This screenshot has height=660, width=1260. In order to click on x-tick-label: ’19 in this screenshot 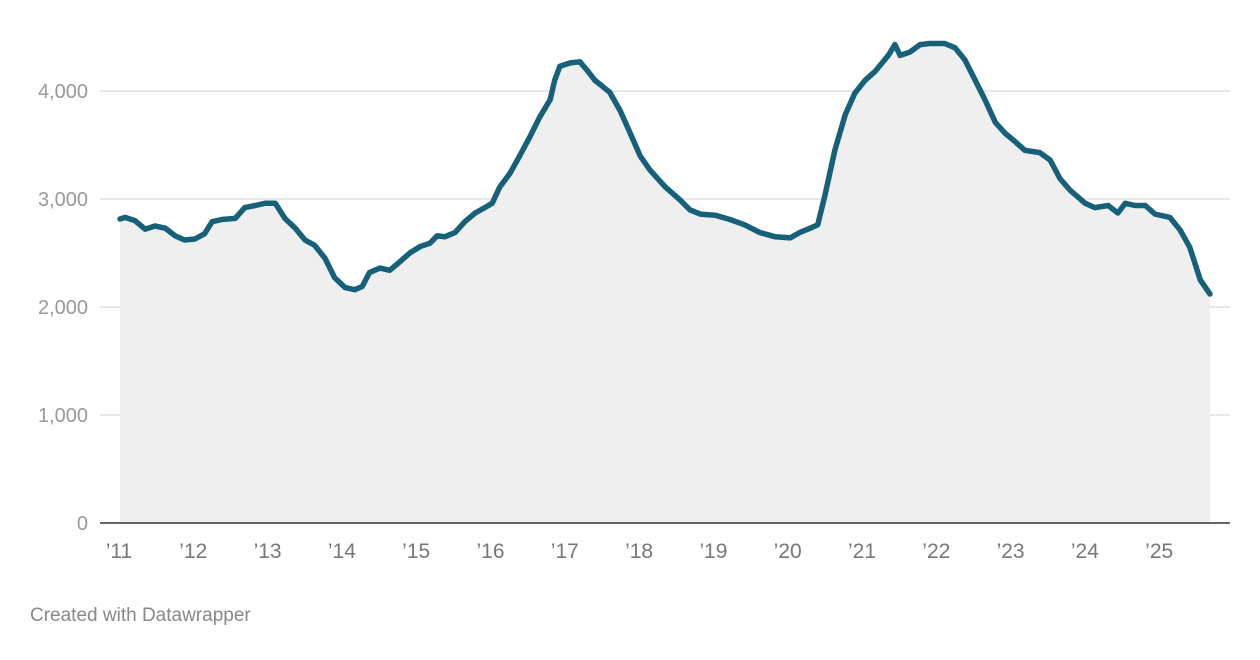, I will do `click(713, 551)`.